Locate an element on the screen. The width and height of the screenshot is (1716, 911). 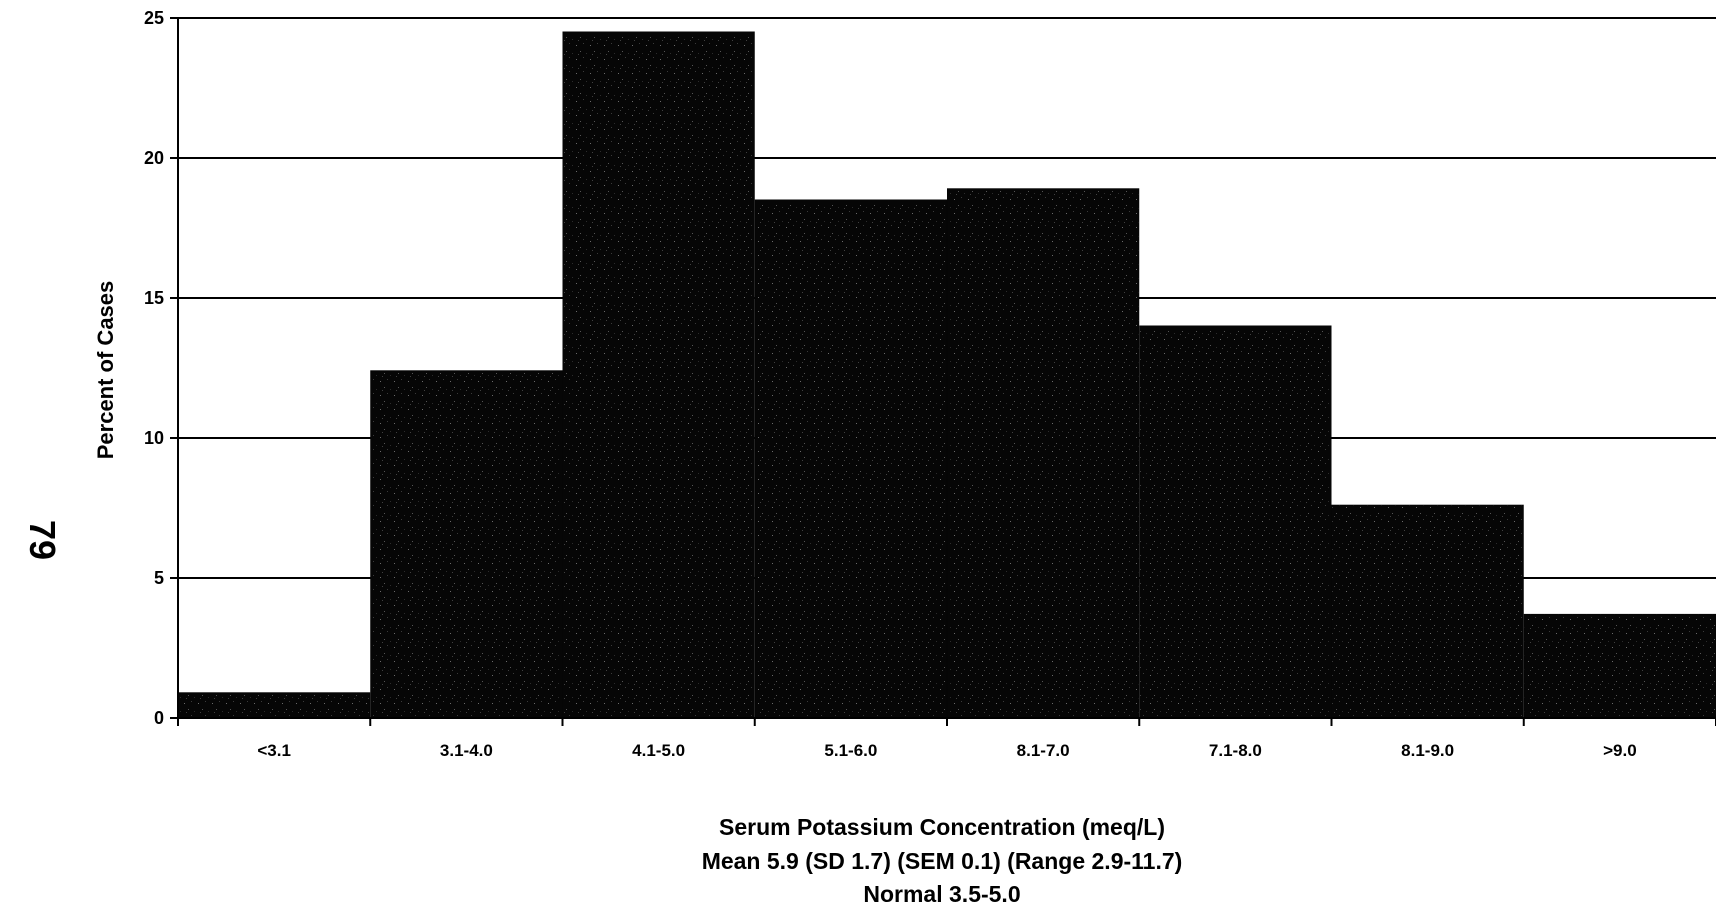
y-tick-label: 5 is located at coordinates (159, 578).